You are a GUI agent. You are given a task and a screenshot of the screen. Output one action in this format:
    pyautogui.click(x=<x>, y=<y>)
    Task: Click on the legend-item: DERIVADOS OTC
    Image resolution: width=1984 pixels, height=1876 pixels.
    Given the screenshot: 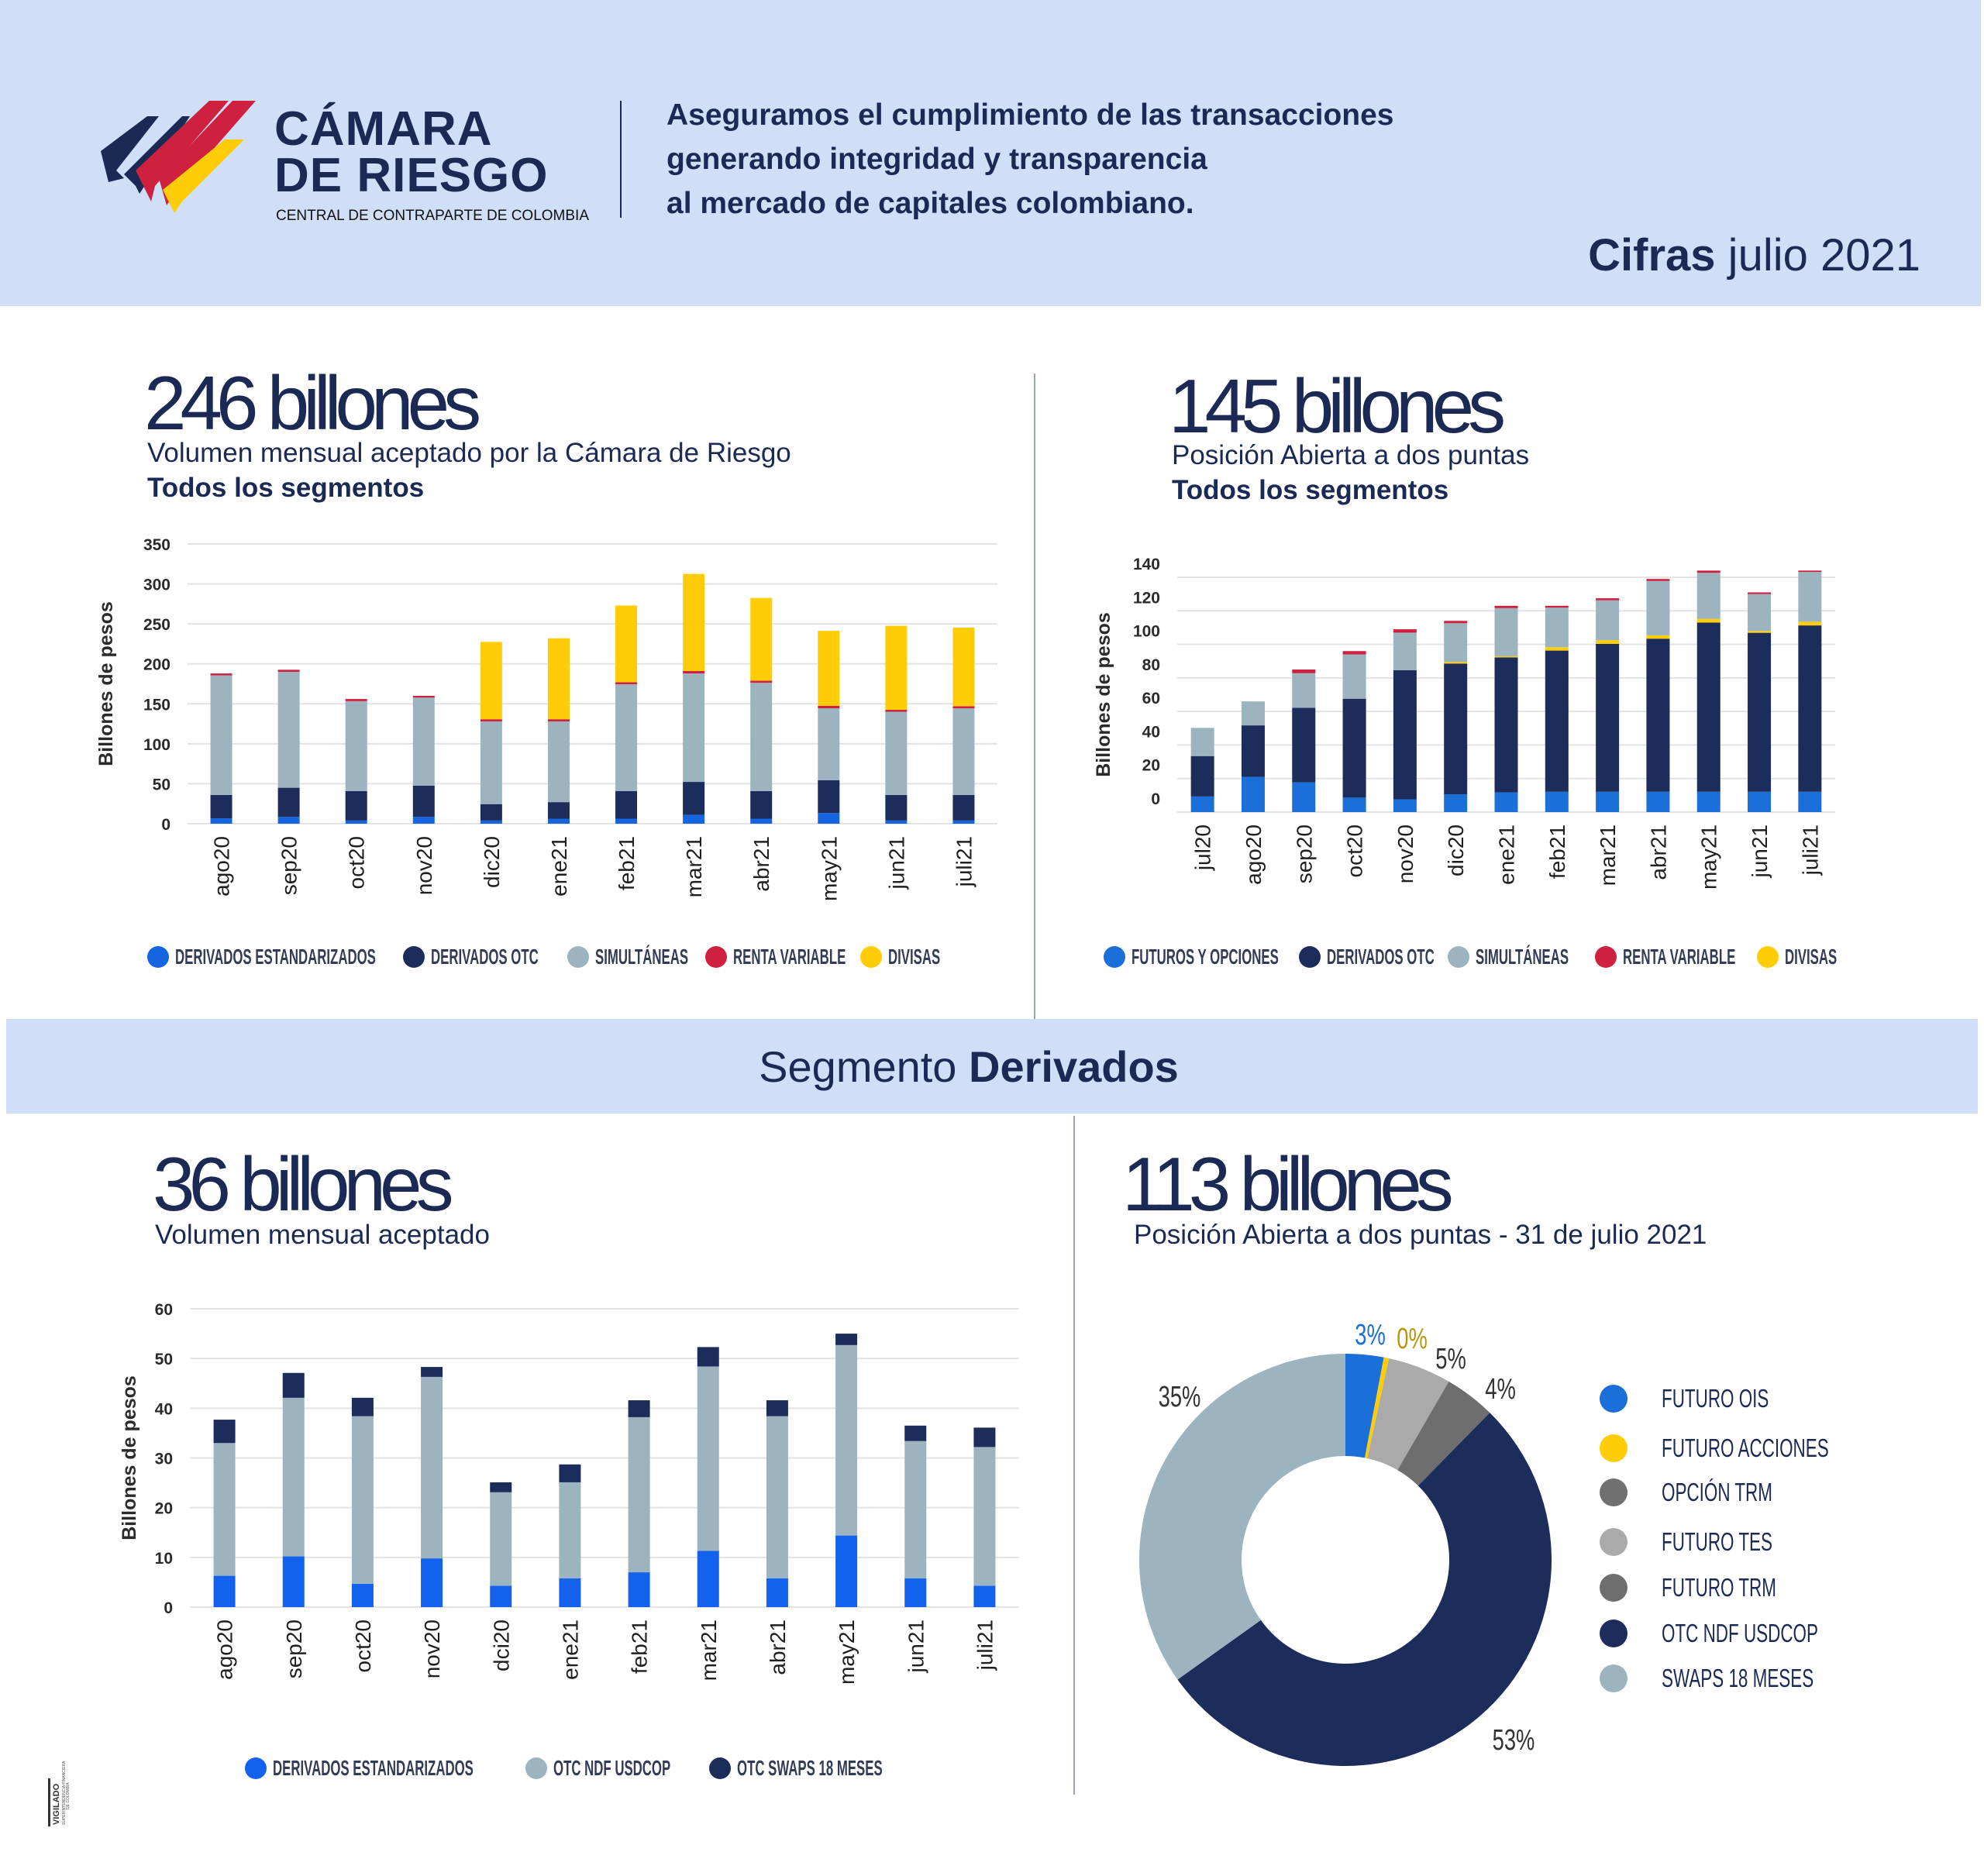 What is the action you would take?
    pyautogui.click(x=1402, y=957)
    